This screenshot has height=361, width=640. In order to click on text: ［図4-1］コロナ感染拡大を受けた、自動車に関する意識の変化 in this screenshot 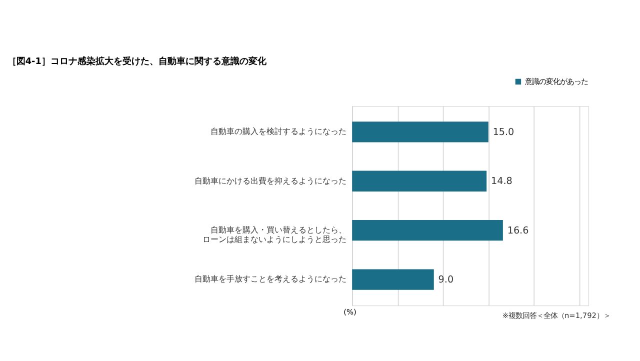, I will do `click(137, 61)`.